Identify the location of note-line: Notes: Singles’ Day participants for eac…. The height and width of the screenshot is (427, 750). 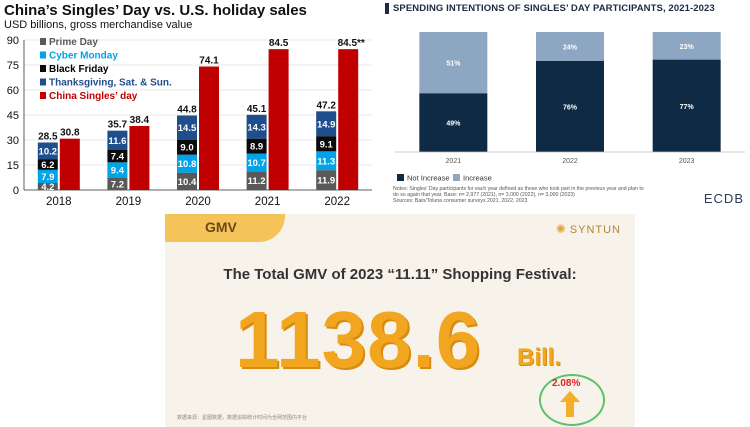
(518, 189).